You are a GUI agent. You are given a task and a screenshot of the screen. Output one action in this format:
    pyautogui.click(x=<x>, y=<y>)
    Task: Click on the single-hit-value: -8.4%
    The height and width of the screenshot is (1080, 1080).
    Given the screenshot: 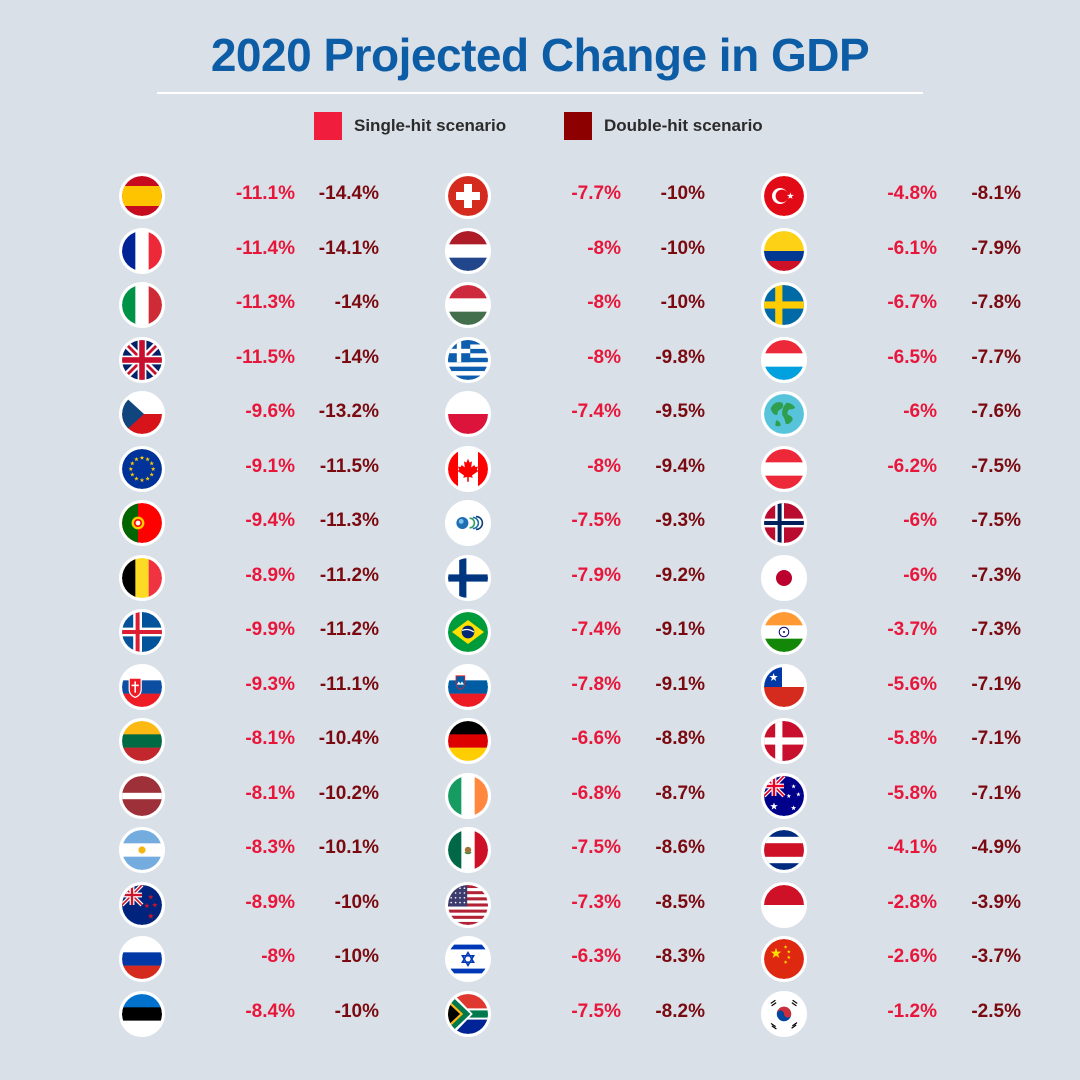 What is the action you would take?
    pyautogui.click(x=270, y=1011)
    